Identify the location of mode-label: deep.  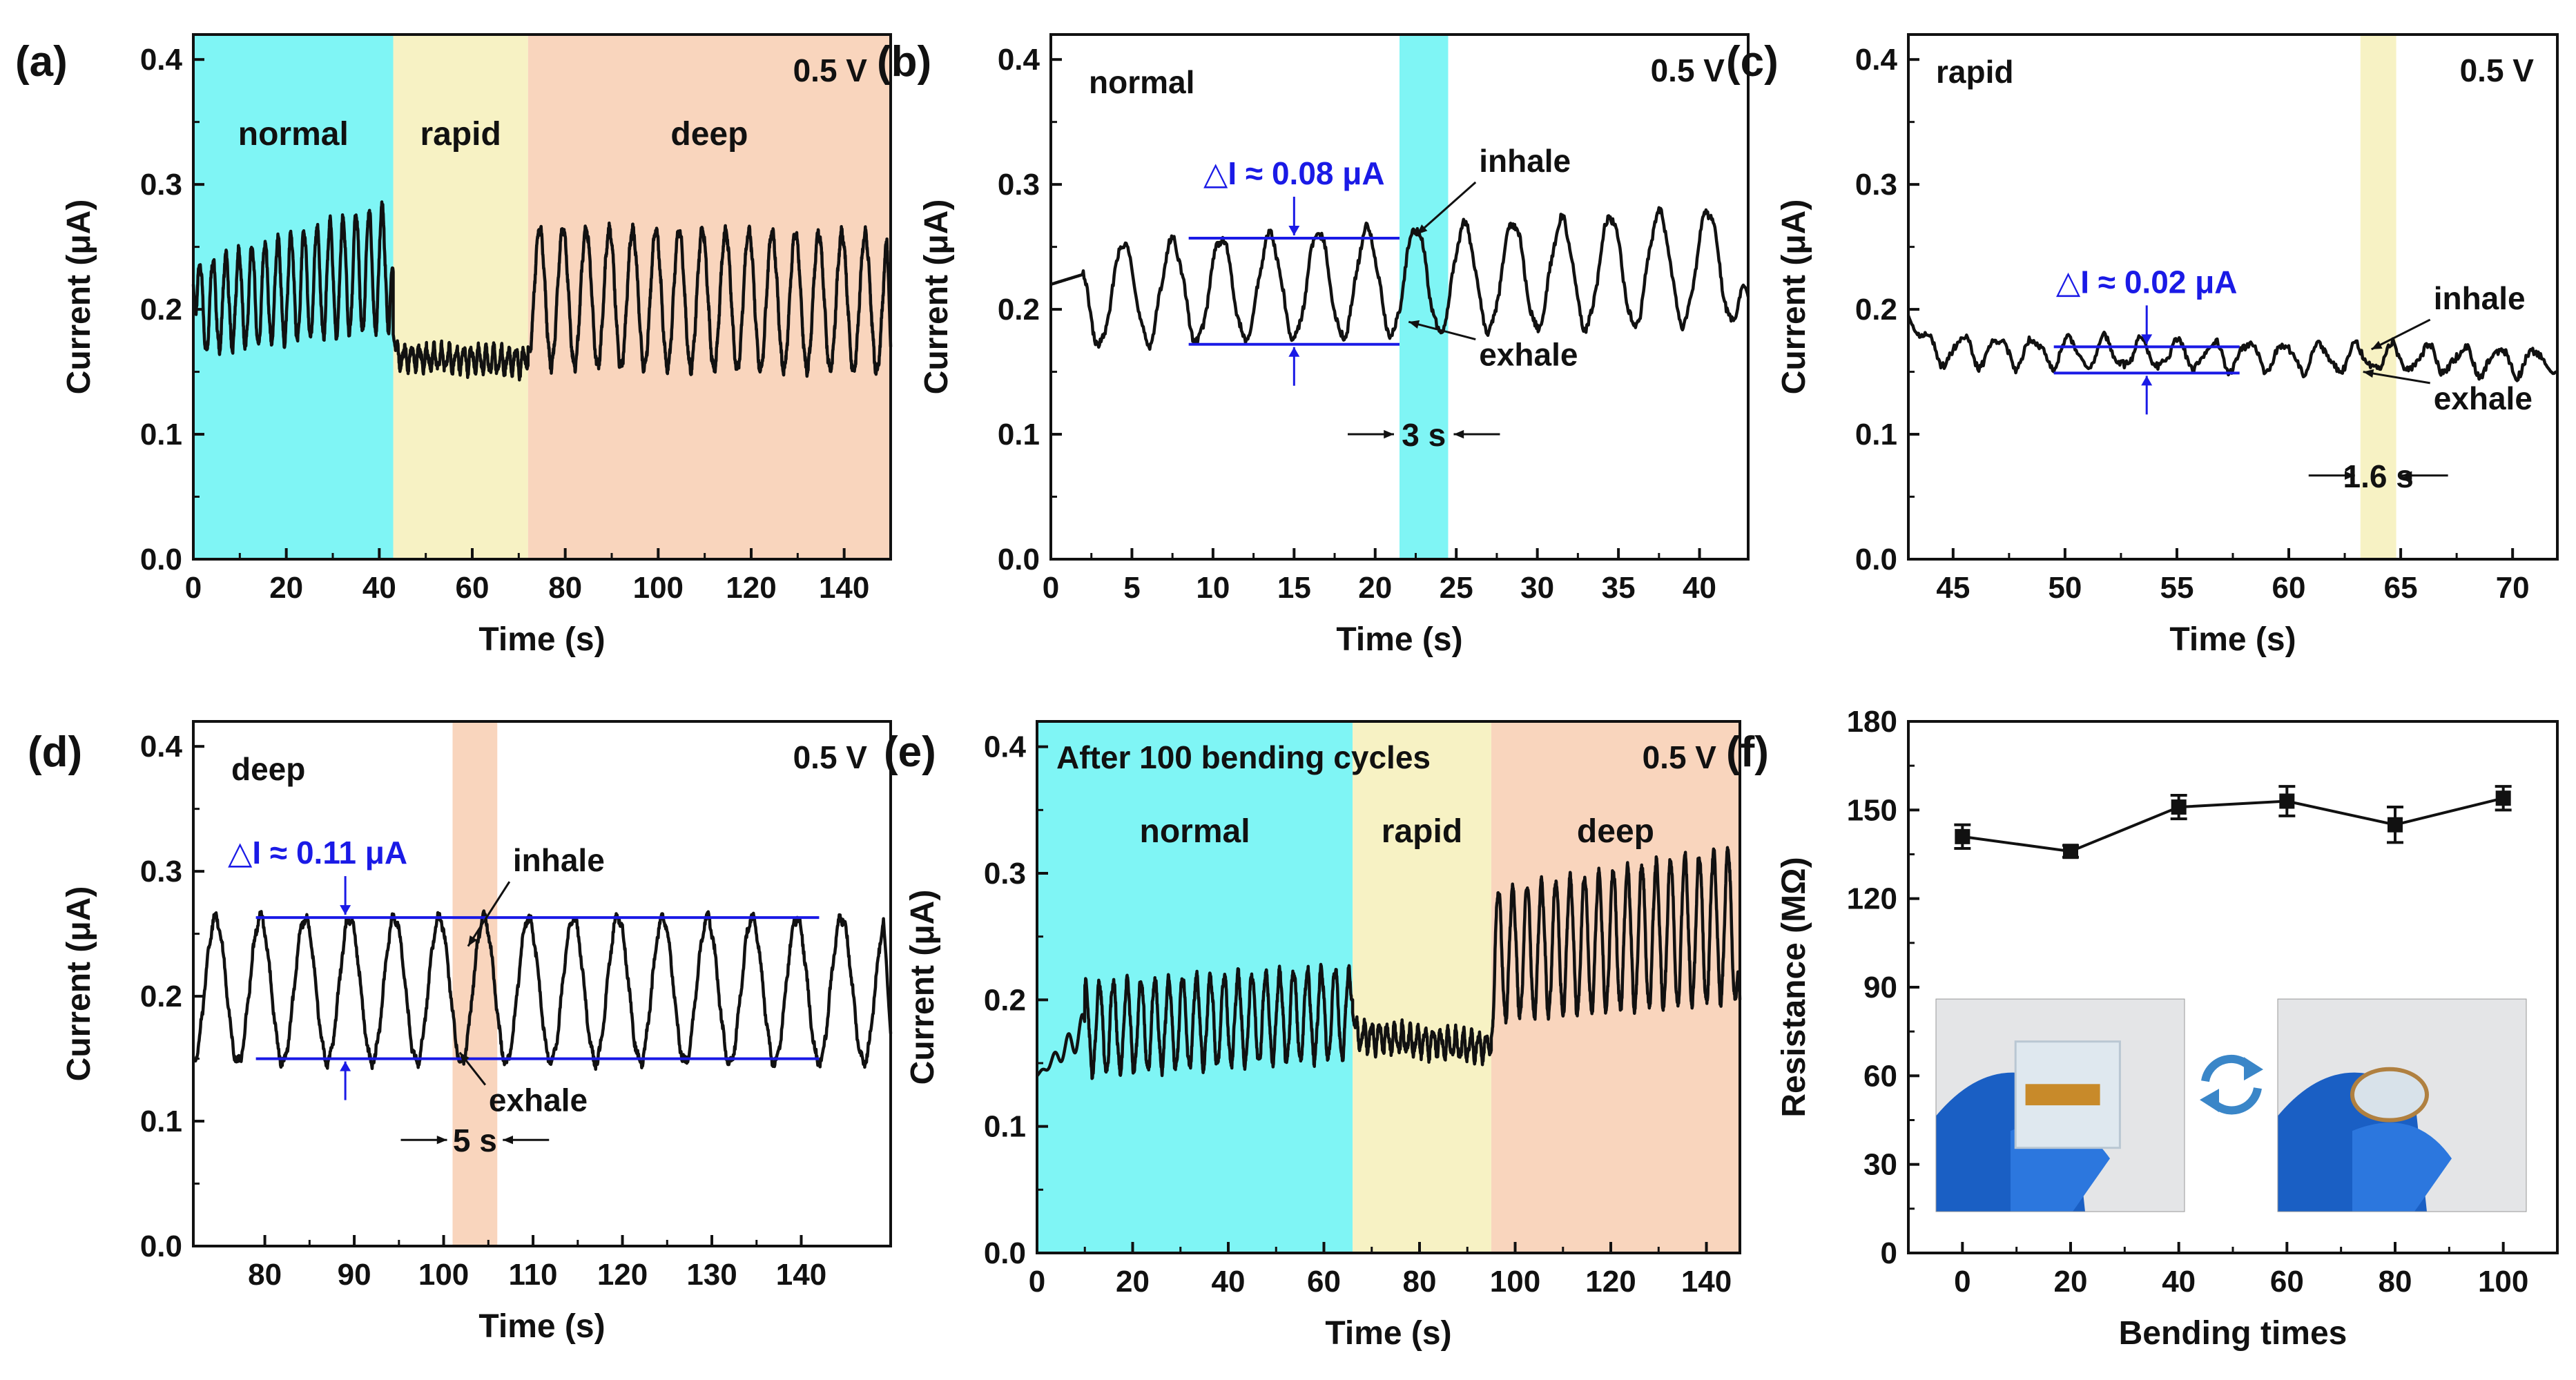
(268, 769).